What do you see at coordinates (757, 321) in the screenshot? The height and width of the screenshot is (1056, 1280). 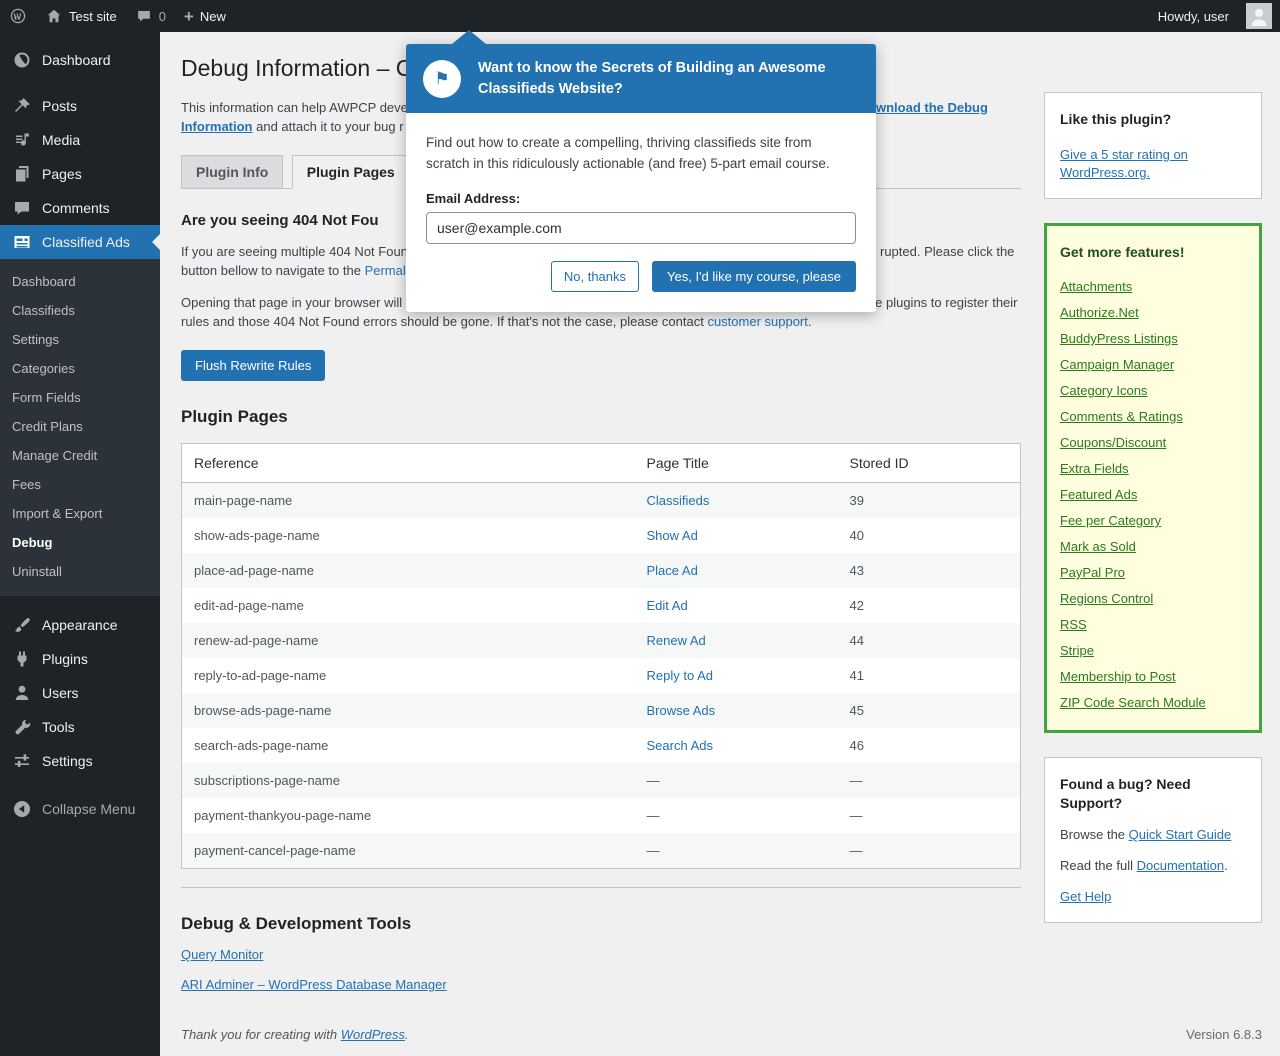 I see `customer-support-link: customer support` at bounding box center [757, 321].